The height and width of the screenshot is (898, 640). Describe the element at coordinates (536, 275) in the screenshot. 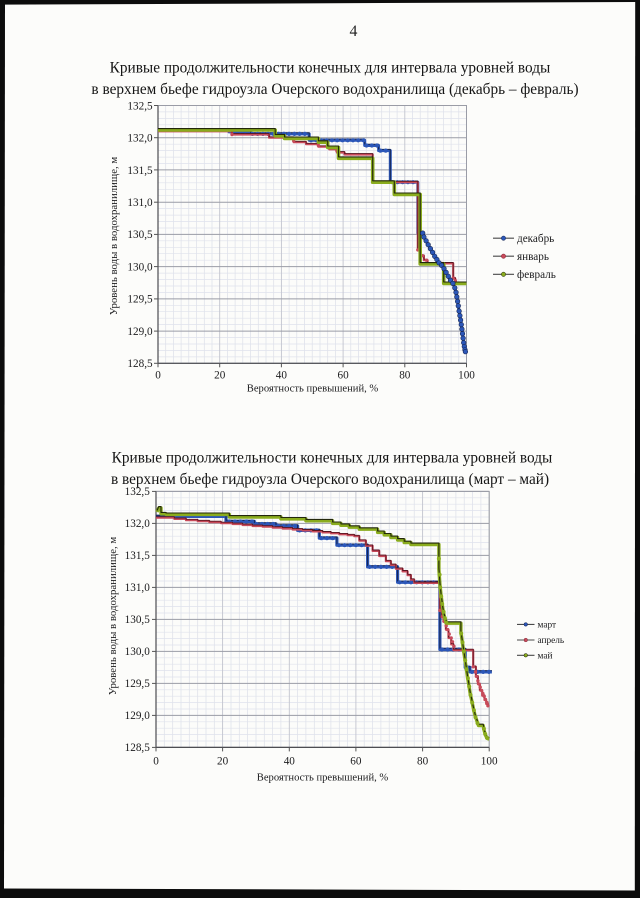

I see `svg-text: февраль` at that location.